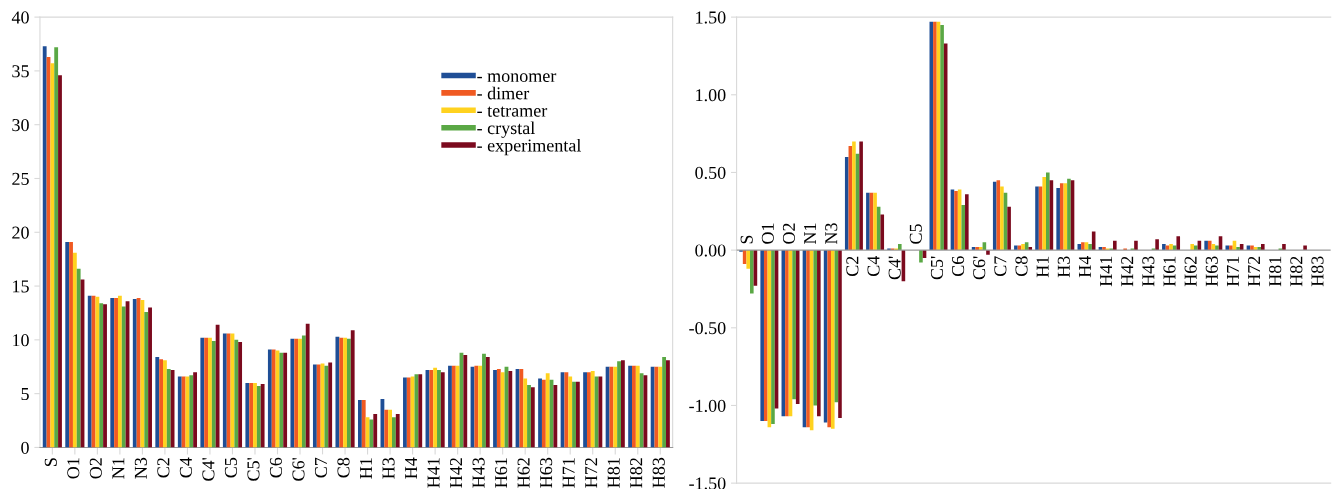 The height and width of the screenshot is (489, 1332). Describe the element at coordinates (20, 125) in the screenshot. I see `y-tick-label: 30` at that location.